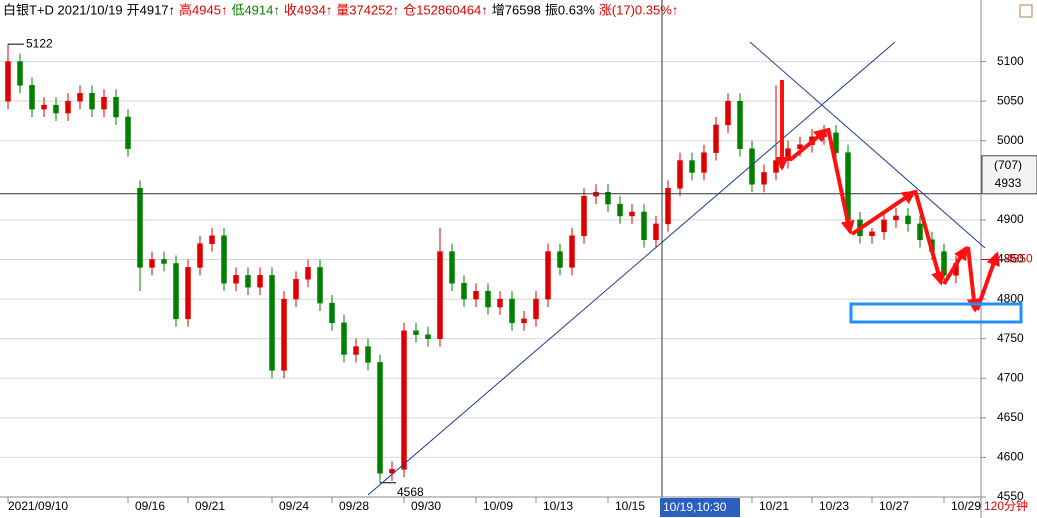 This screenshot has width=1037, height=518. I want to click on cursor-date-box, so click(700, 507).